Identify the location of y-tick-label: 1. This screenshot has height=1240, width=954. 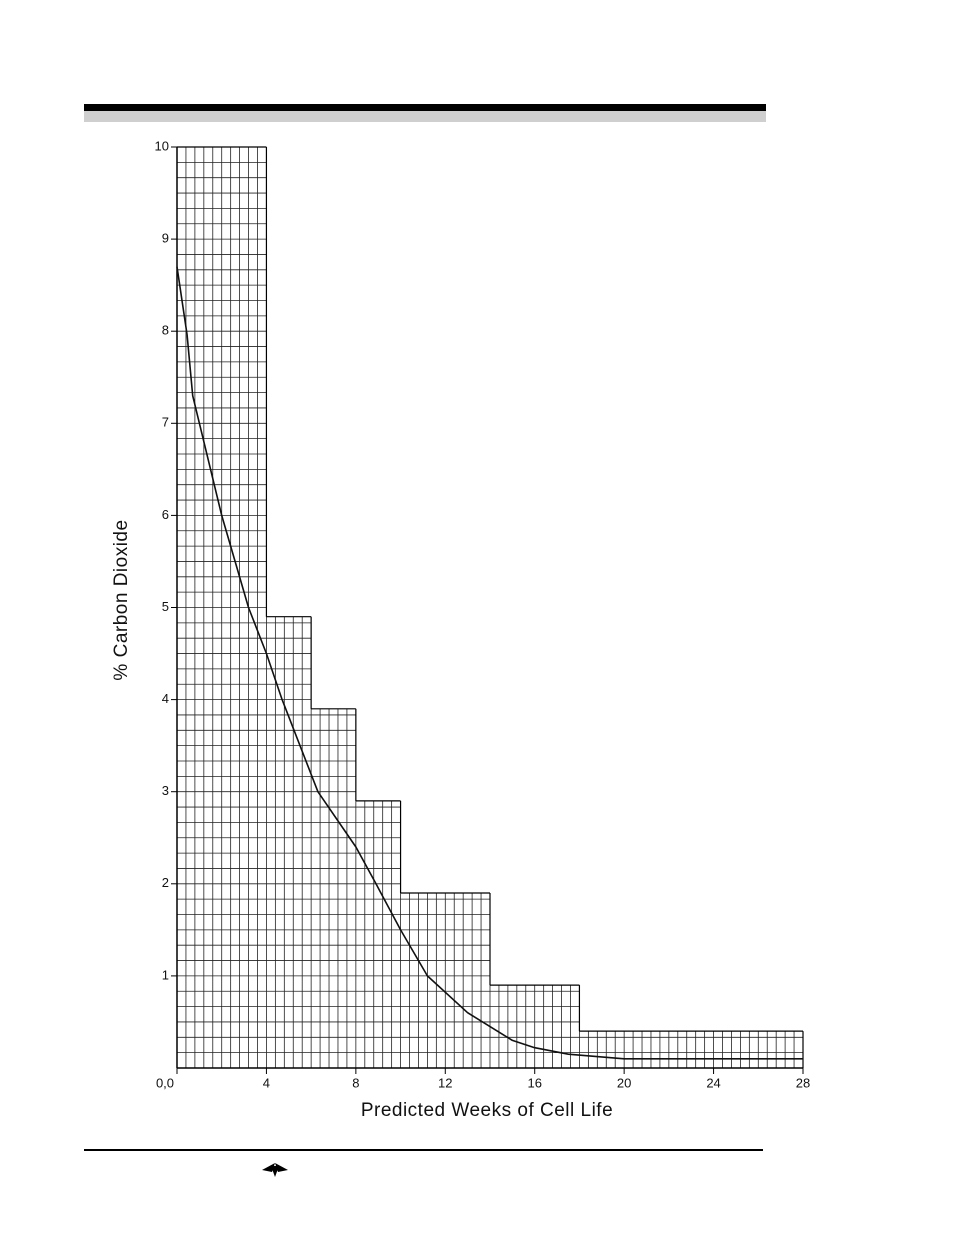
(165, 974).